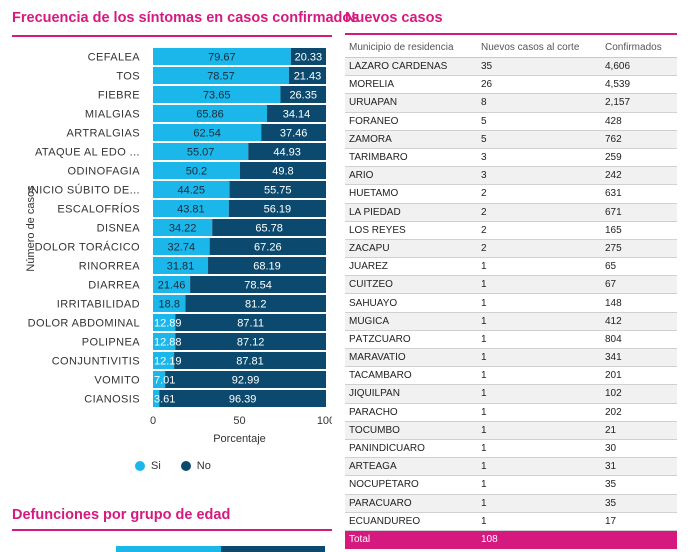 The width and height of the screenshot is (692, 552). I want to click on x-tick-label: 100, so click(324, 421).